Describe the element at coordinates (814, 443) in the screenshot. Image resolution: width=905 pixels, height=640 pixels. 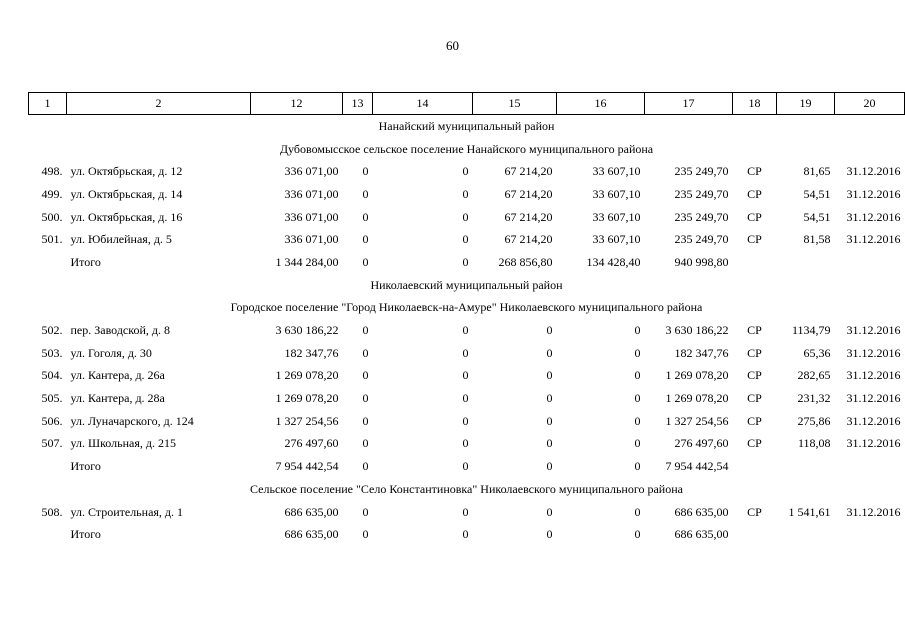
I see `cell-col19: 118,08` at that location.